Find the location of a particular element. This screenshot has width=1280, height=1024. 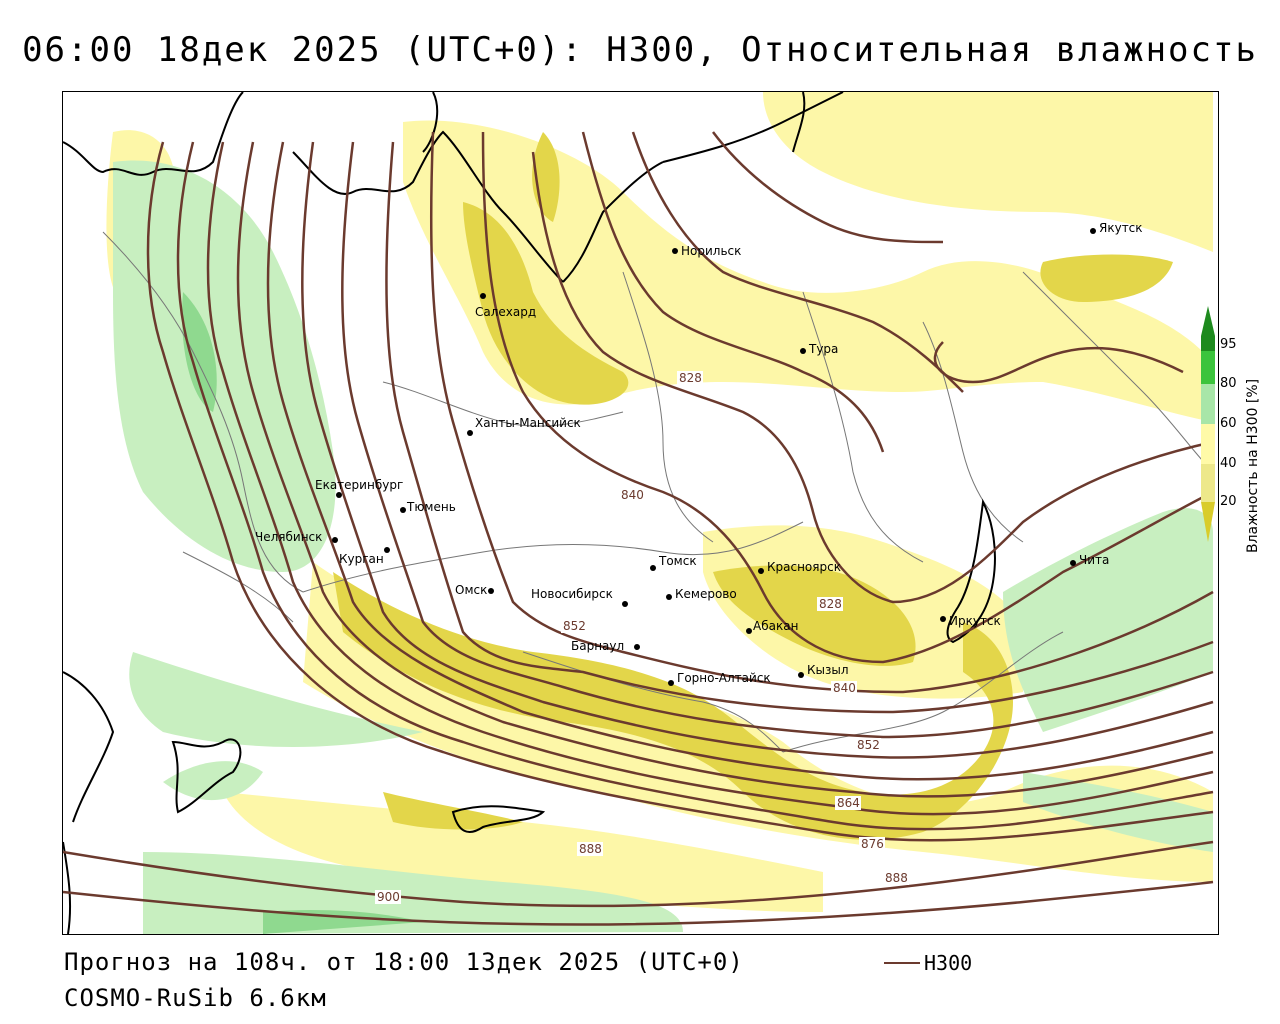

svg-text: Курган is located at coordinates (361, 559).